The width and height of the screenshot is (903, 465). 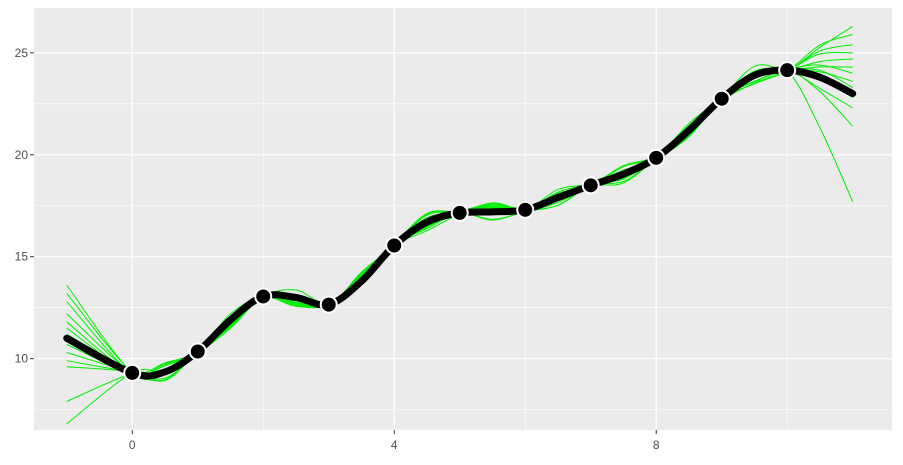 I want to click on x-tick-label: 4, so click(x=394, y=445).